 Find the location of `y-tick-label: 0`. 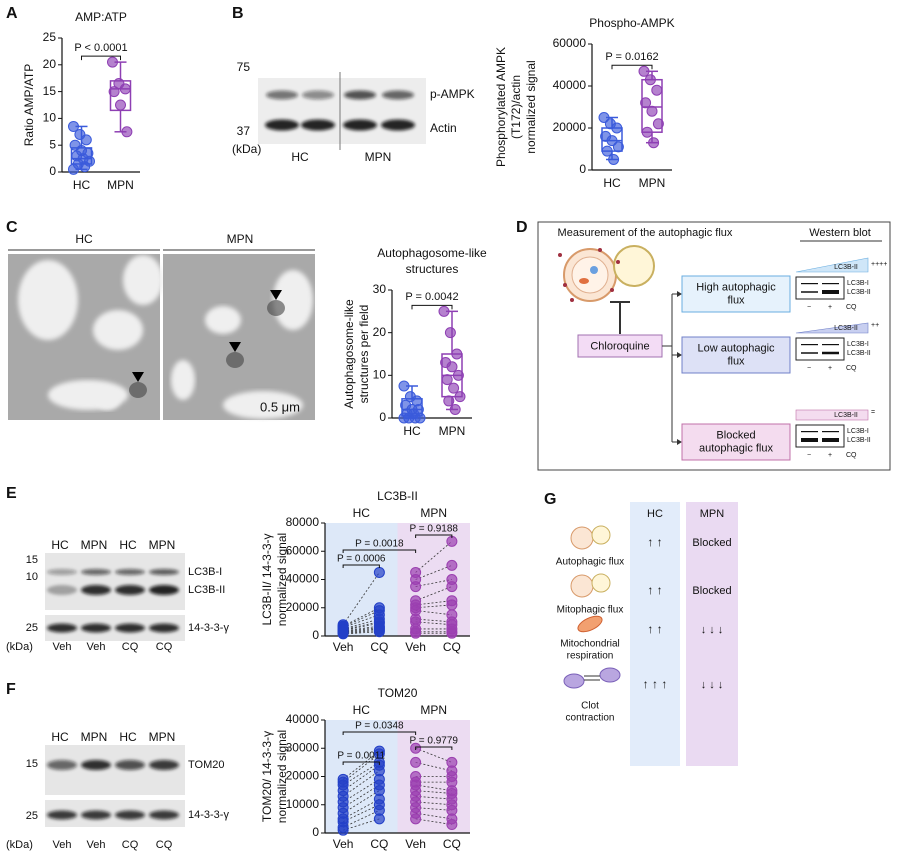

y-tick-label: 0 is located at coordinates (315, 832).